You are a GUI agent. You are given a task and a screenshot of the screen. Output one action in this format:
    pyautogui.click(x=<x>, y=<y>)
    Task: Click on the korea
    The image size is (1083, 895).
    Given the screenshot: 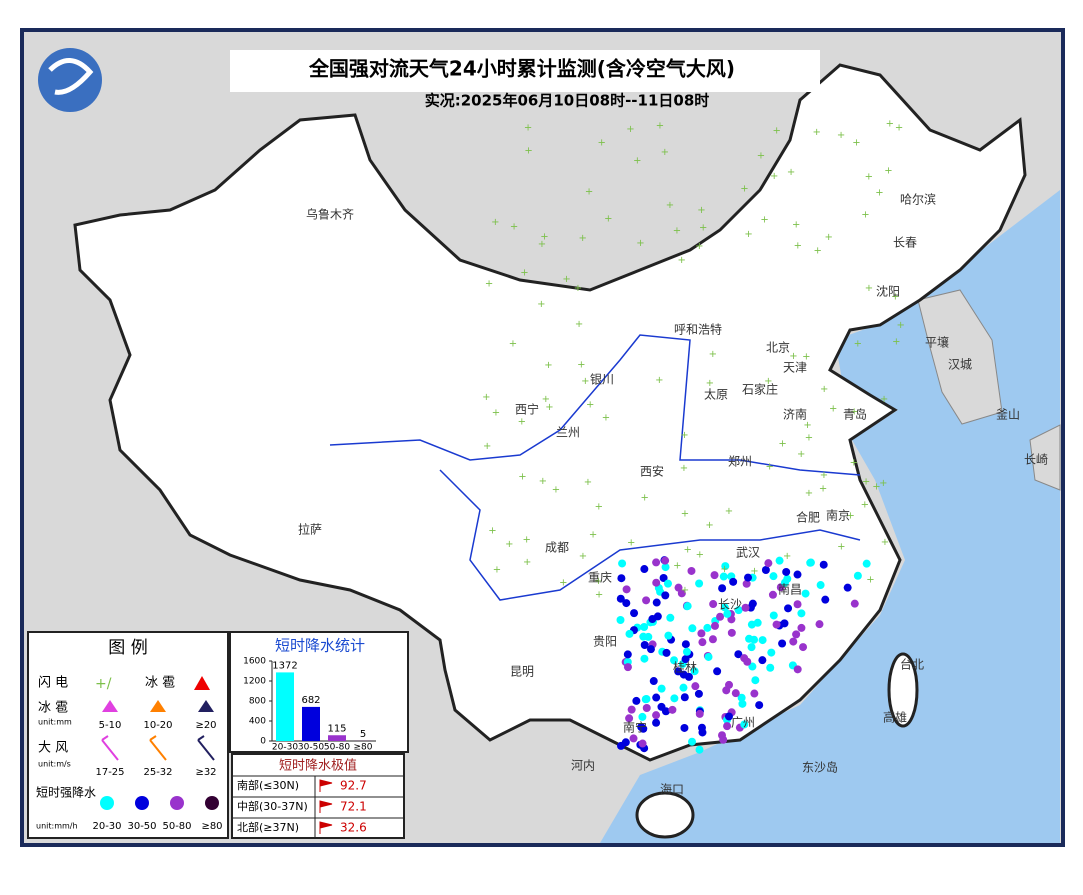 What is the action you would take?
    pyautogui.click(x=960, y=357)
    